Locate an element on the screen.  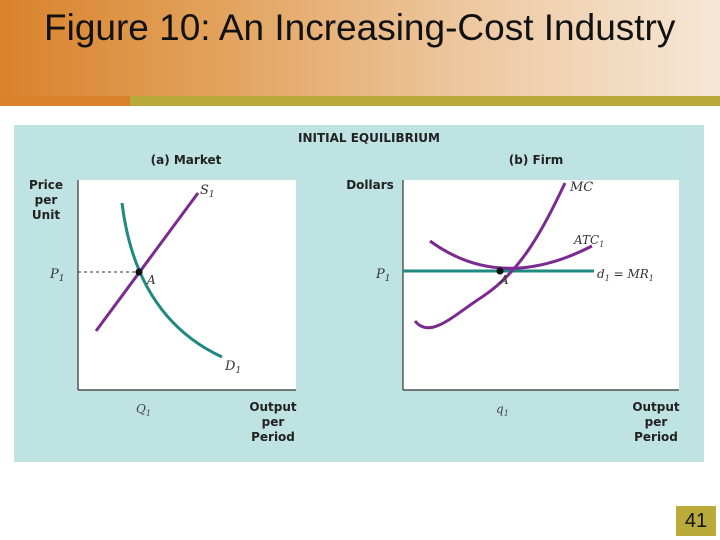
firm-x-label-1: Output is located at coordinates (656, 407).